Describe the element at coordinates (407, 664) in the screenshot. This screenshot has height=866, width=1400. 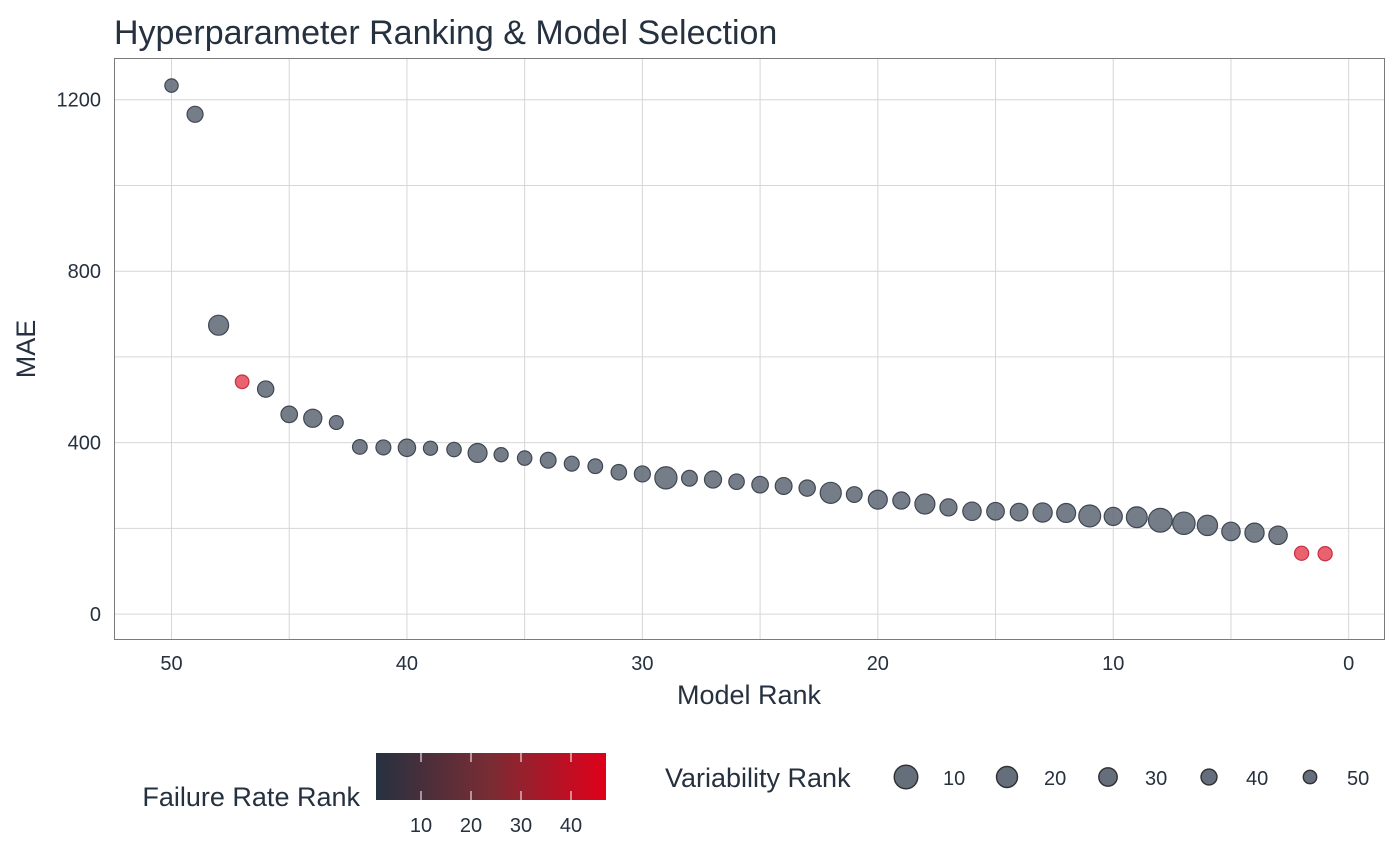
I see `x-tick-label: 40` at that location.